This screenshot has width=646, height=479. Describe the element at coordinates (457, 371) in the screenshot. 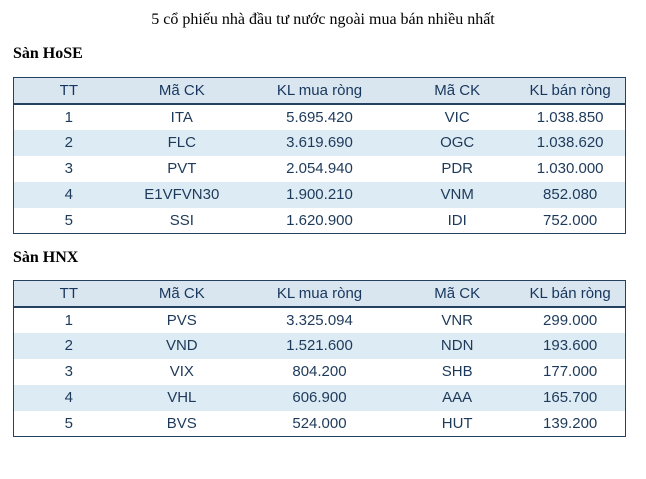

I see `cell-sell-ticker: SHB` at that location.